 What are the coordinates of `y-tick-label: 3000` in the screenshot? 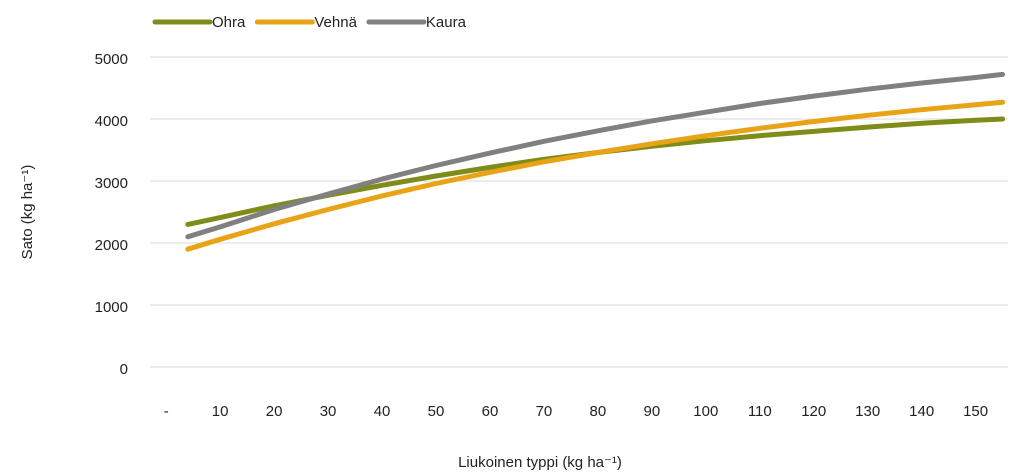 It's located at (111, 183).